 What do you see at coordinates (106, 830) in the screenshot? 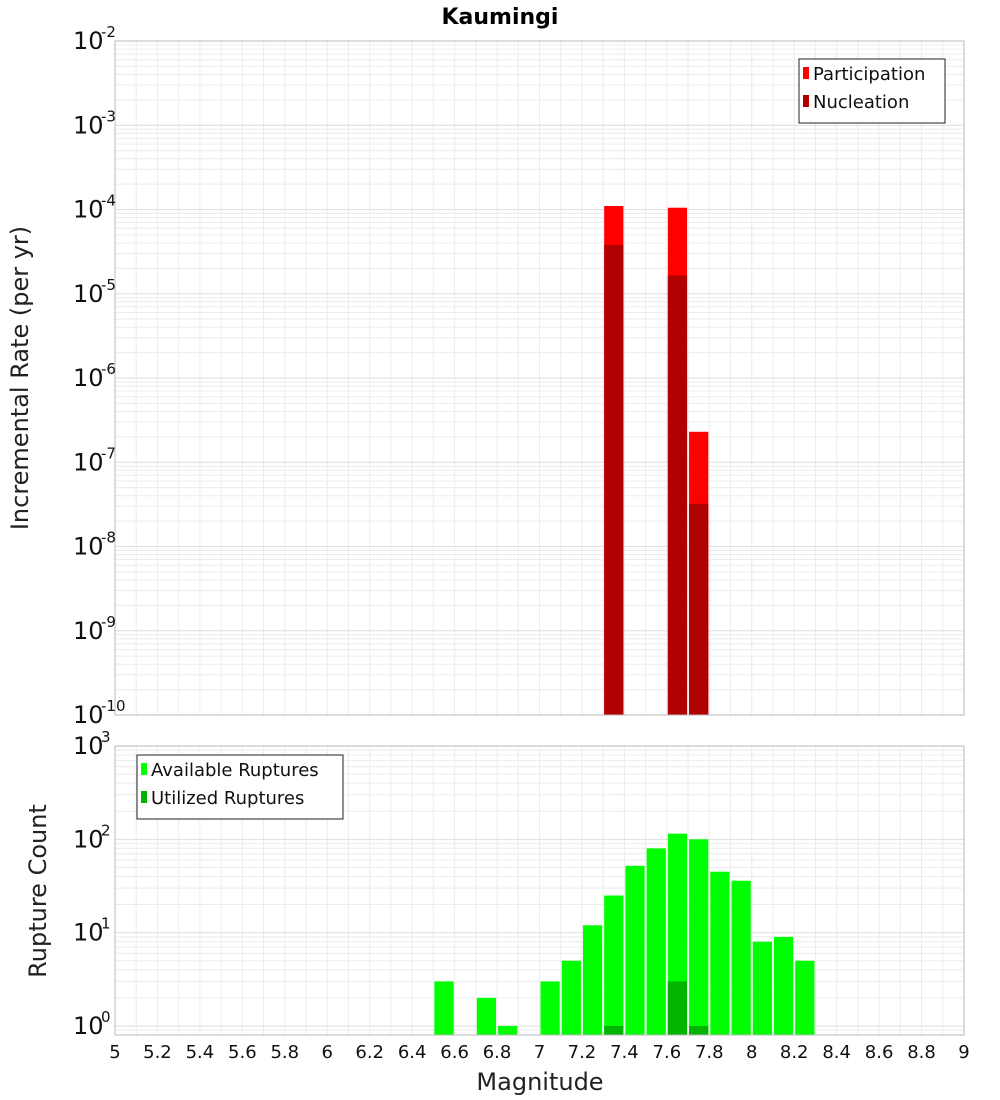
I see `bottom-y-tick-exponent: 2` at bounding box center [106, 830].